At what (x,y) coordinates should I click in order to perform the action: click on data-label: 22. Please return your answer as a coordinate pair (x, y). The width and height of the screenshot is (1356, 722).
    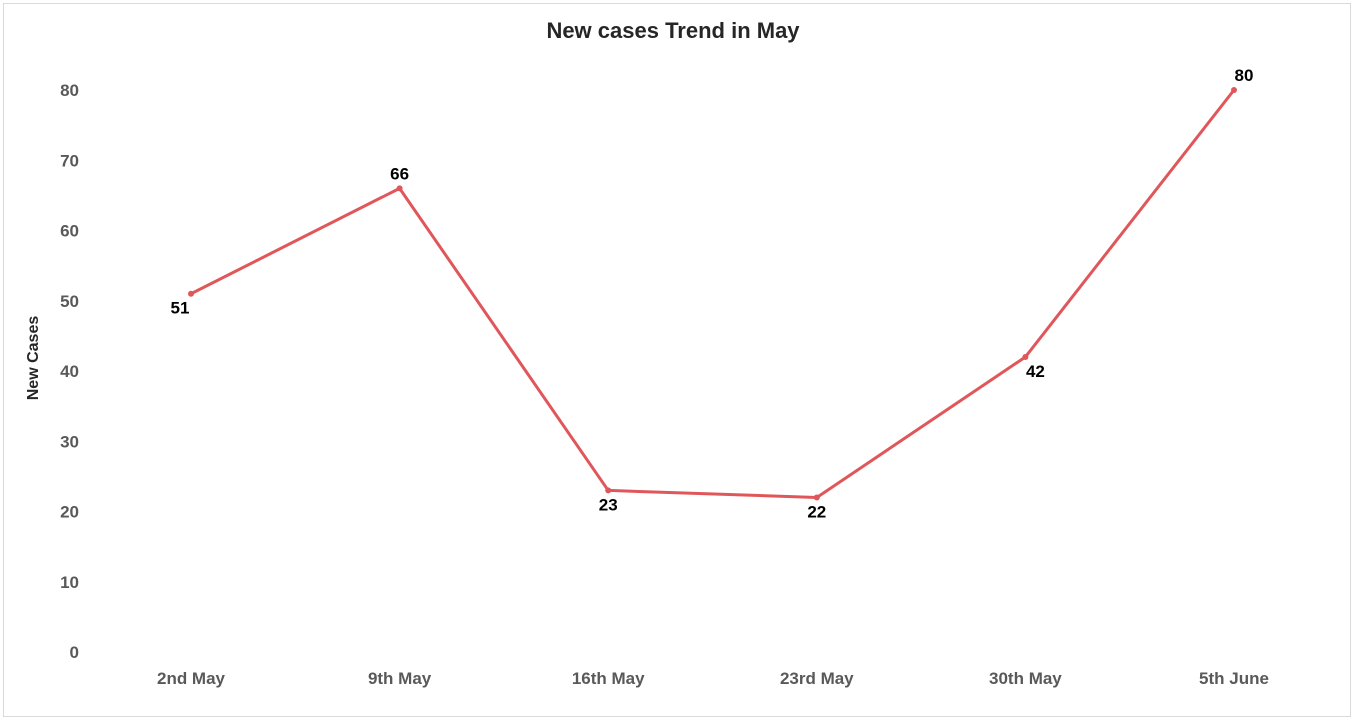
    Looking at the image, I should click on (816, 511).